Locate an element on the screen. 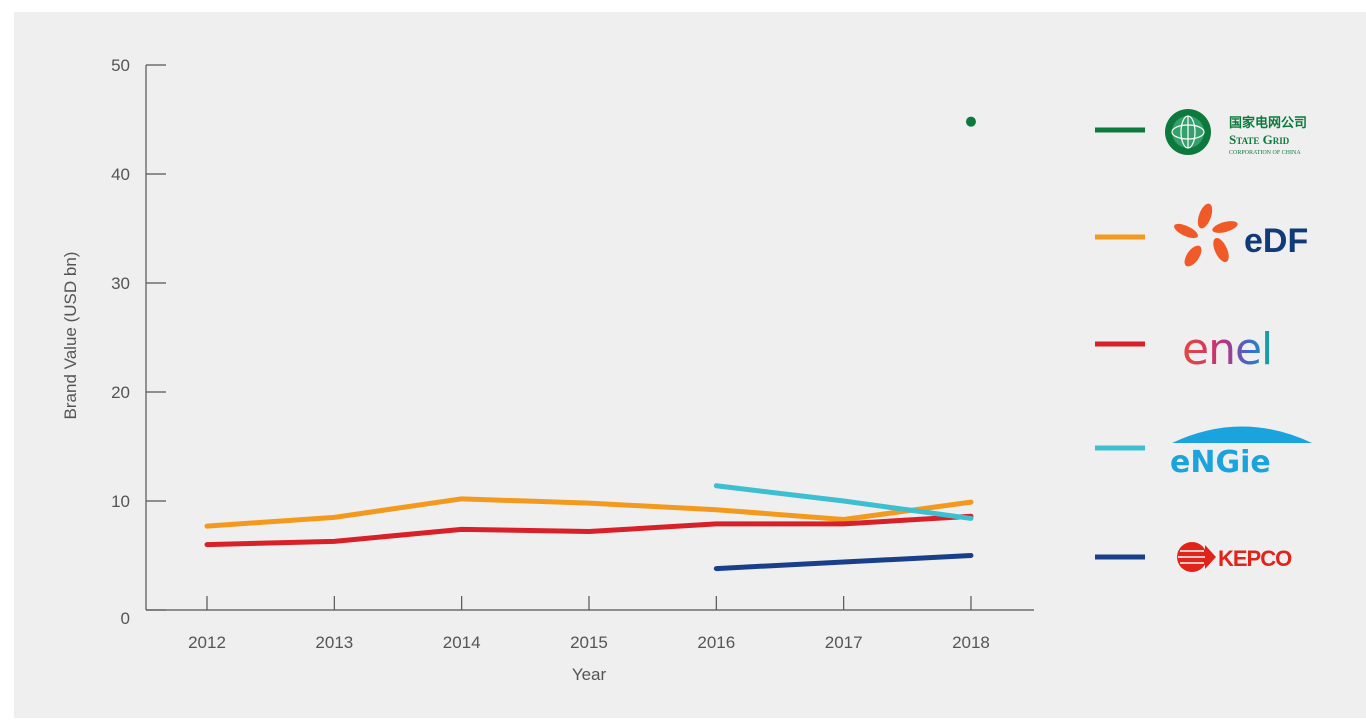 Image resolution: width=1366 pixels, height=720 pixels. y-tick-label: 40 is located at coordinates (120, 174).